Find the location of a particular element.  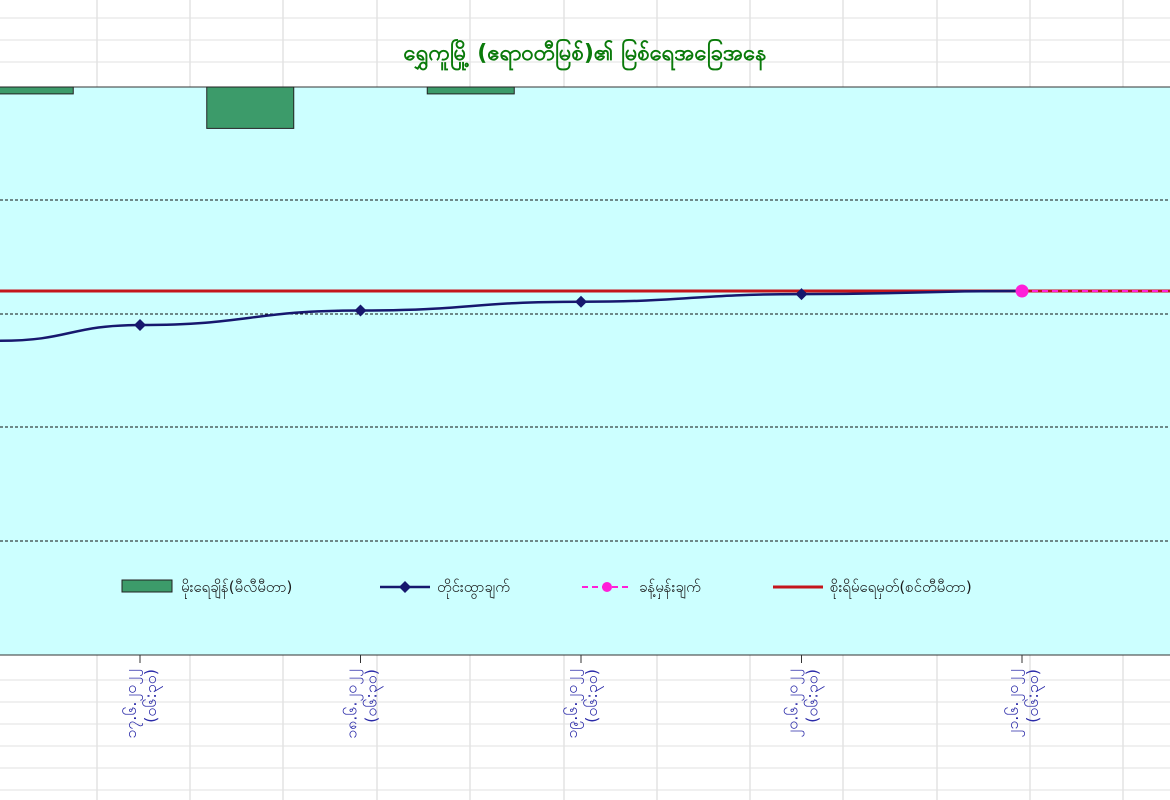

x-tick-label: ၂၁.၆.၂၀၂၂ (၀၆:၃၀) is located at coordinates (1024, 703).